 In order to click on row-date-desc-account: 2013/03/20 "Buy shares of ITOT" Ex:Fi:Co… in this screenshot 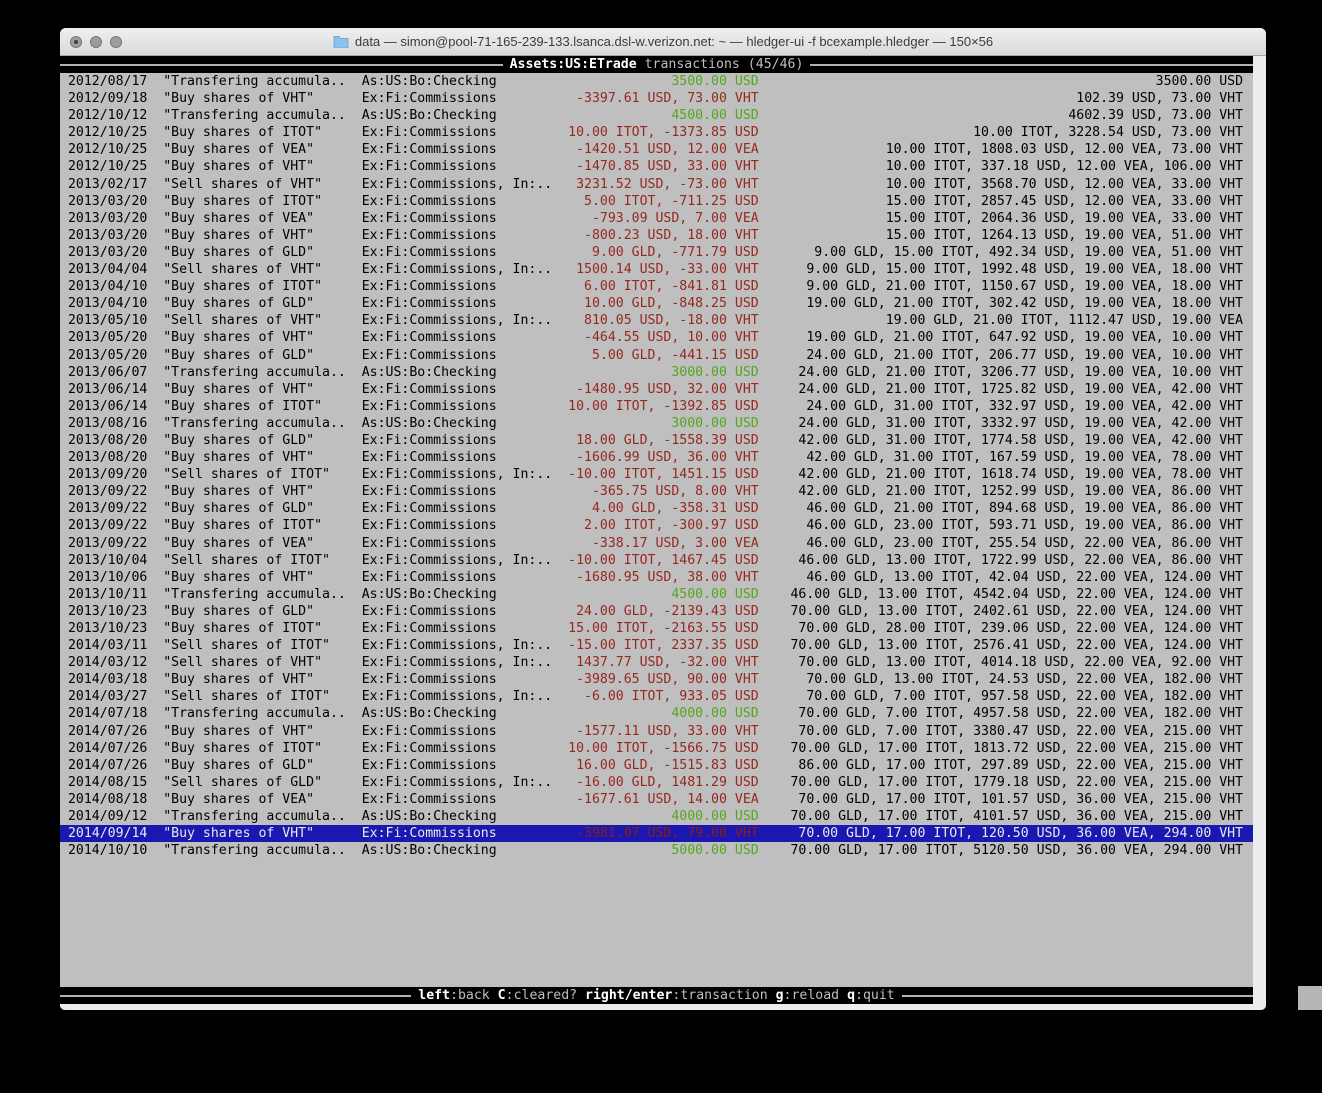, I will do `click(306, 201)`.